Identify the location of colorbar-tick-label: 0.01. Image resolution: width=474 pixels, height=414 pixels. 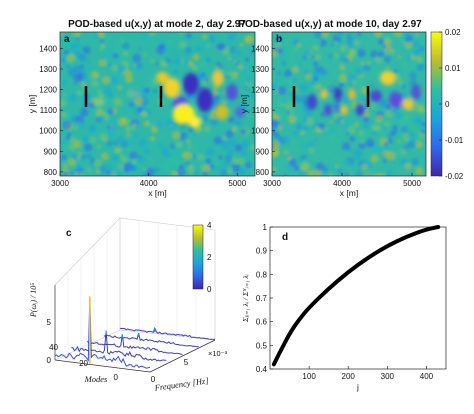
(453, 68).